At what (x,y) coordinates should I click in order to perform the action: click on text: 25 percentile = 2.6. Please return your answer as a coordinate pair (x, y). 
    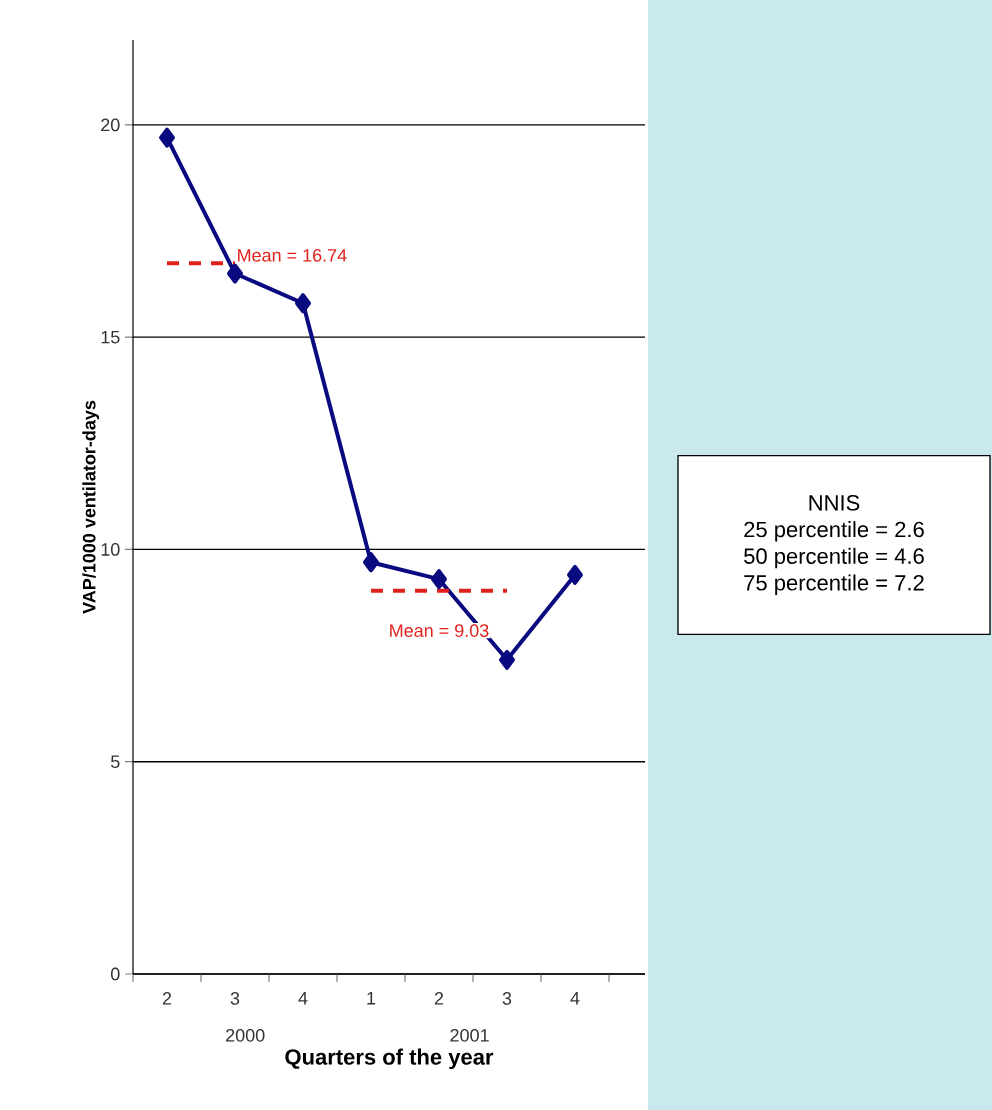
    Looking at the image, I should click on (834, 531).